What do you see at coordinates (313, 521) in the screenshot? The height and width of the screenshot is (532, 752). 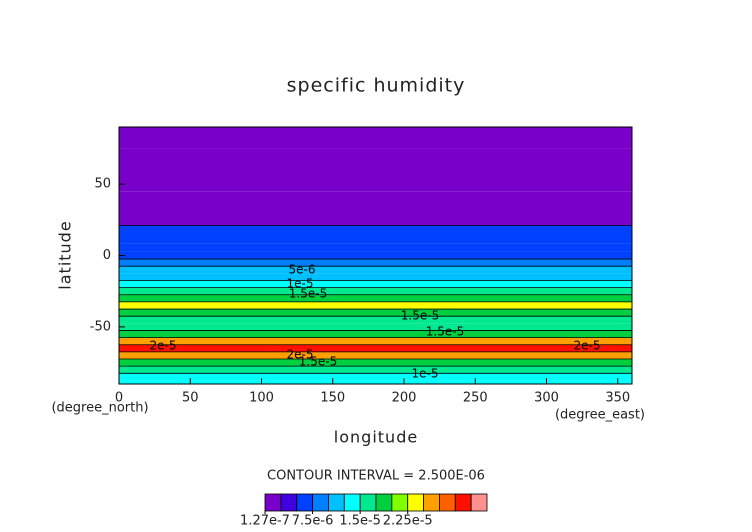 I see `colorbar-label: 7.5e-6` at bounding box center [313, 521].